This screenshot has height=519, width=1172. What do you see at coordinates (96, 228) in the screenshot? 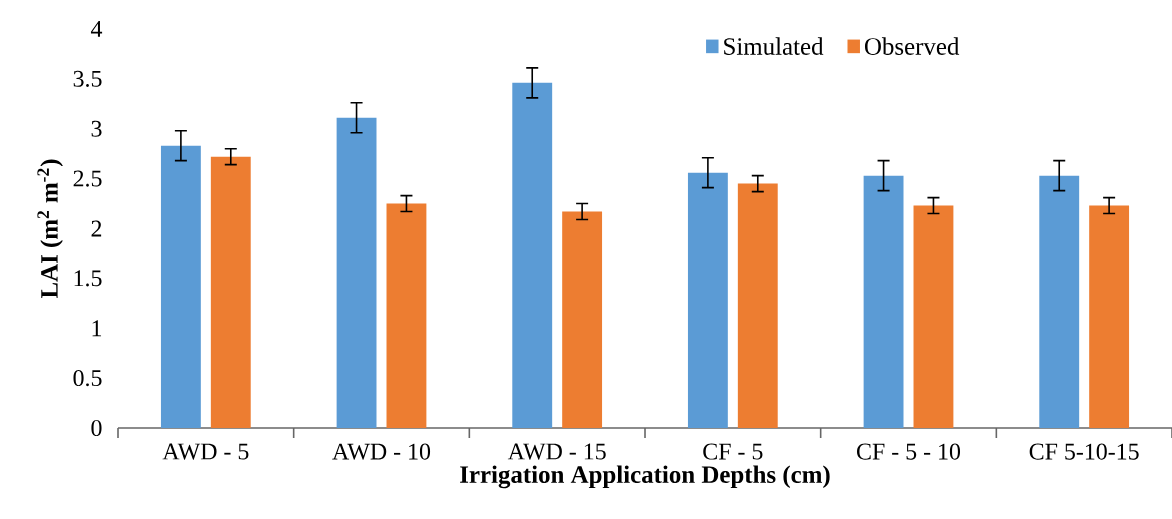
I see `y-tick-label: 2` at bounding box center [96, 228].